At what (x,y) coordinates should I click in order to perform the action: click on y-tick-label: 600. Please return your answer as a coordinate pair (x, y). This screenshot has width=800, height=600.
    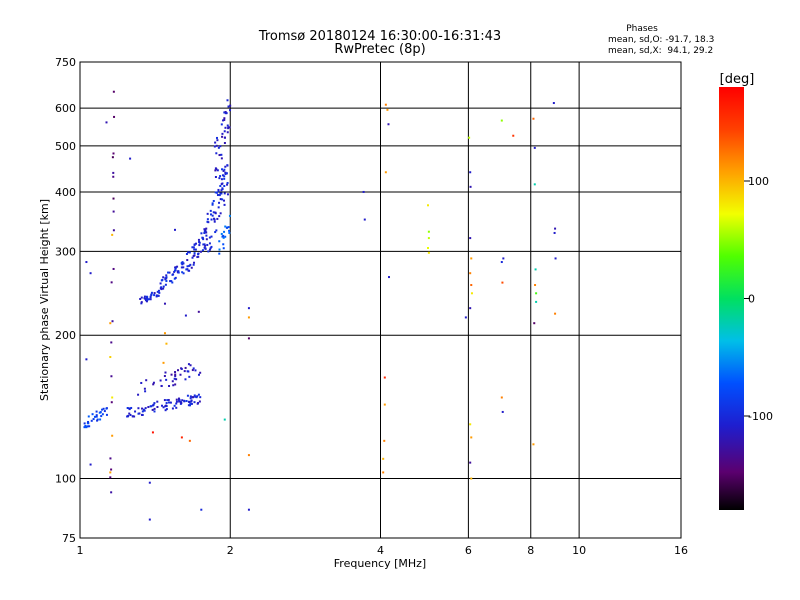
    Looking at the image, I should click on (65, 108).